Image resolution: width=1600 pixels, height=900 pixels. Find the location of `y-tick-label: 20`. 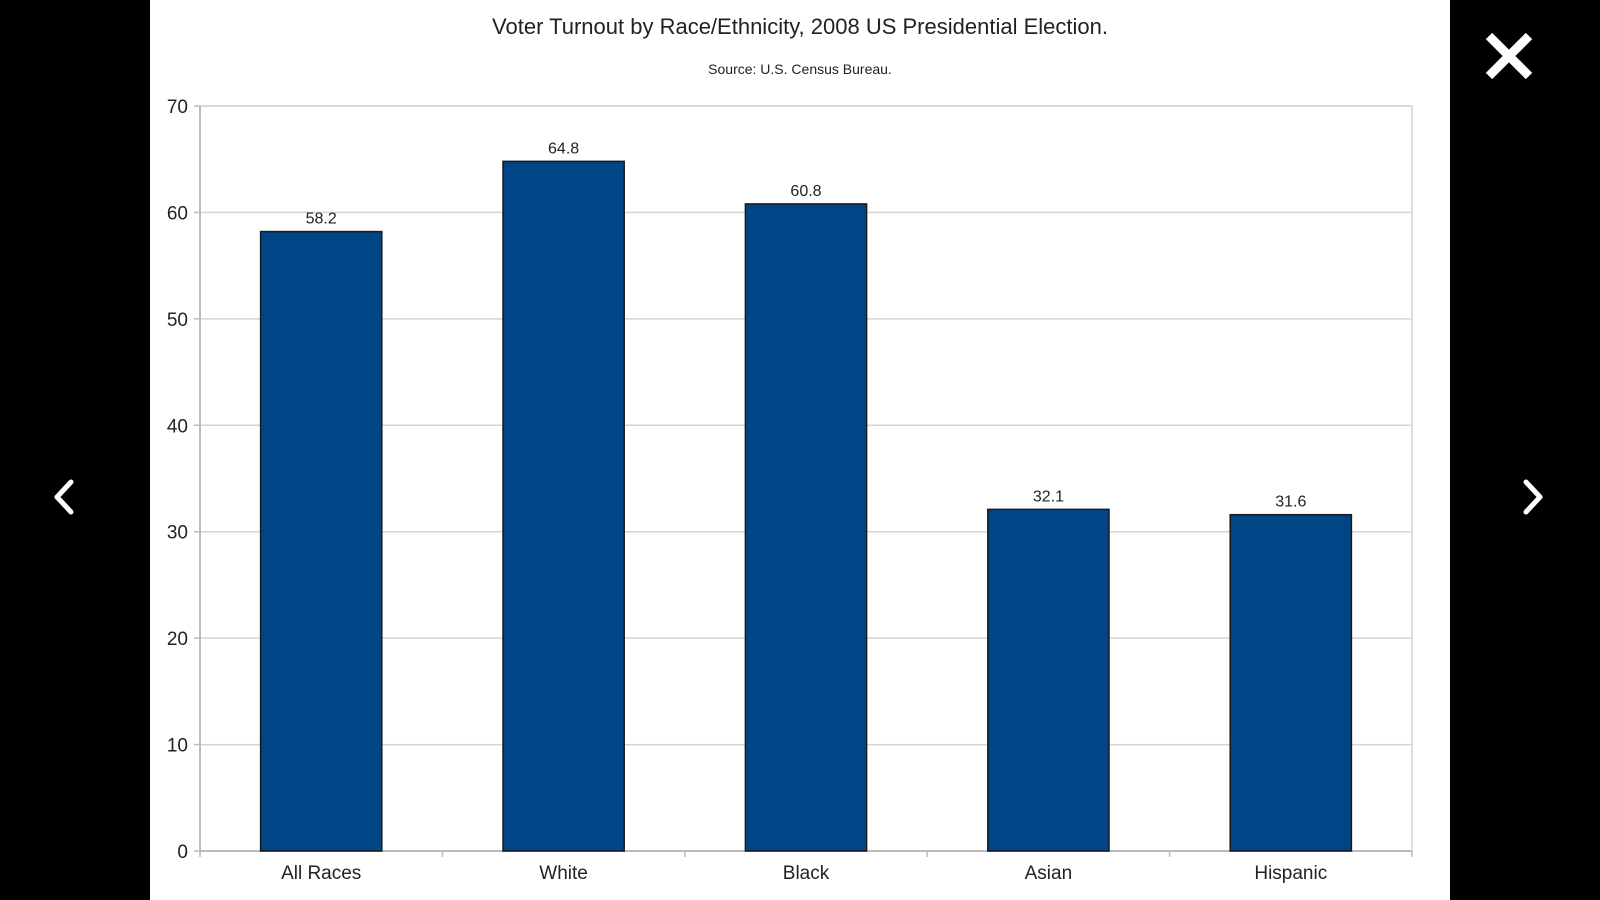

y-tick-label: 20 is located at coordinates (177, 639).